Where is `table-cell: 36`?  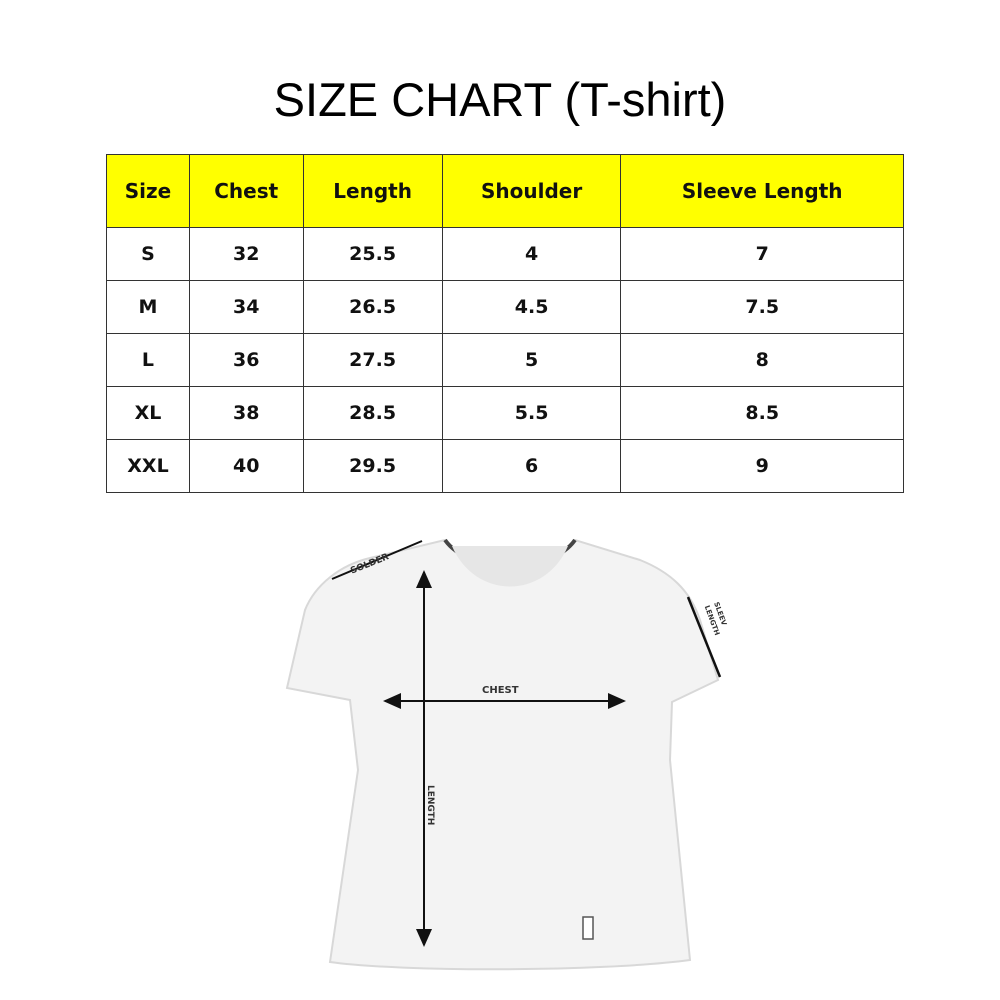
table-cell: 36 is located at coordinates (246, 360).